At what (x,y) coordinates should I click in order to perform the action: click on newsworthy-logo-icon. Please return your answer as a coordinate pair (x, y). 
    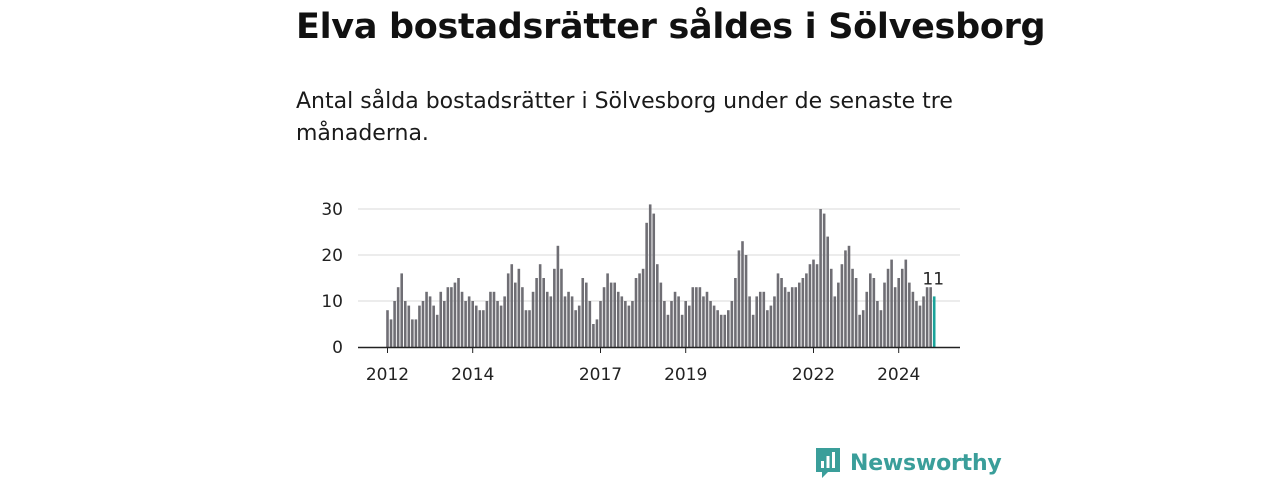
    Looking at the image, I should click on (828, 463).